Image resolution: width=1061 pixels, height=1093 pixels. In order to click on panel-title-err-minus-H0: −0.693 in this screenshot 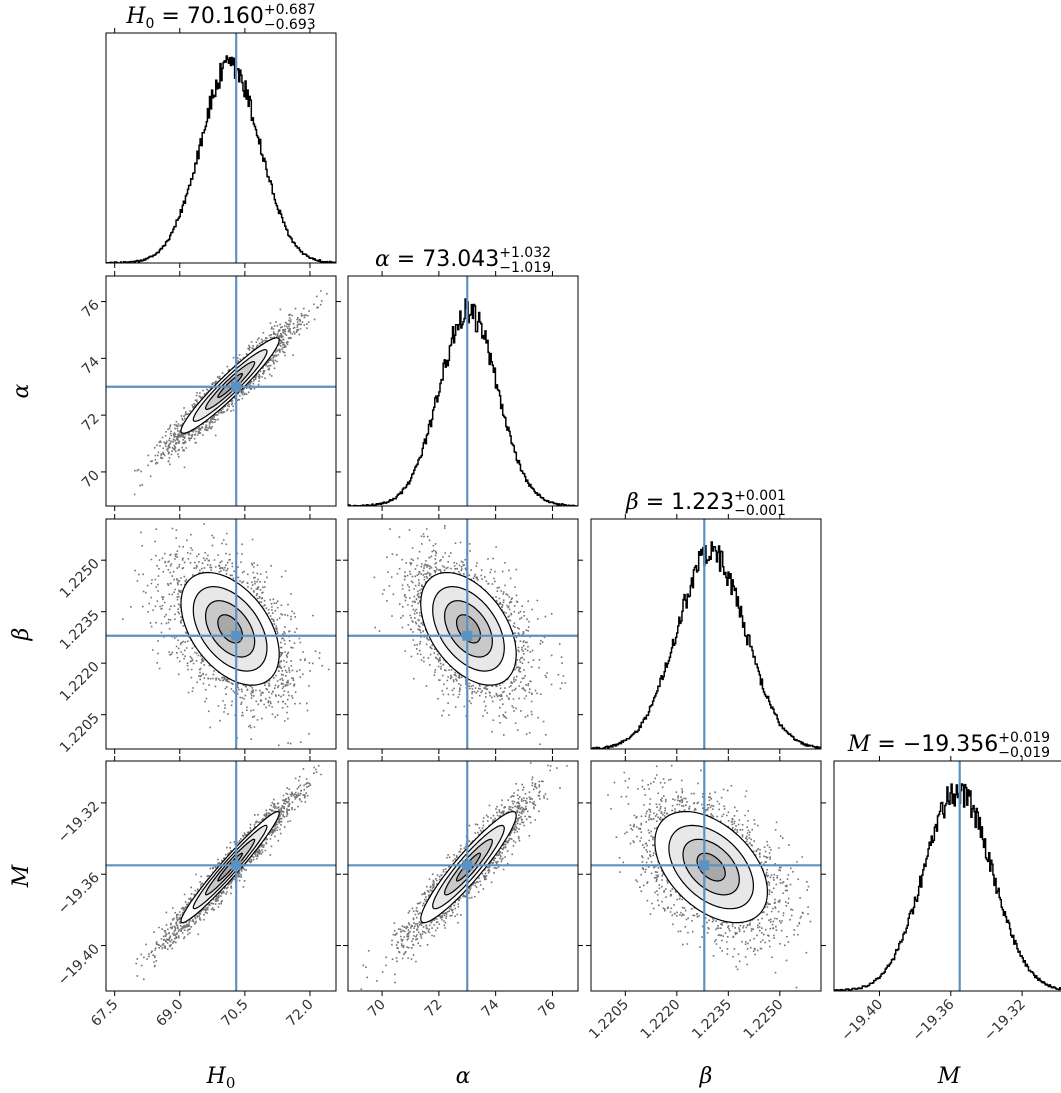, I will do `click(290, 25)`.